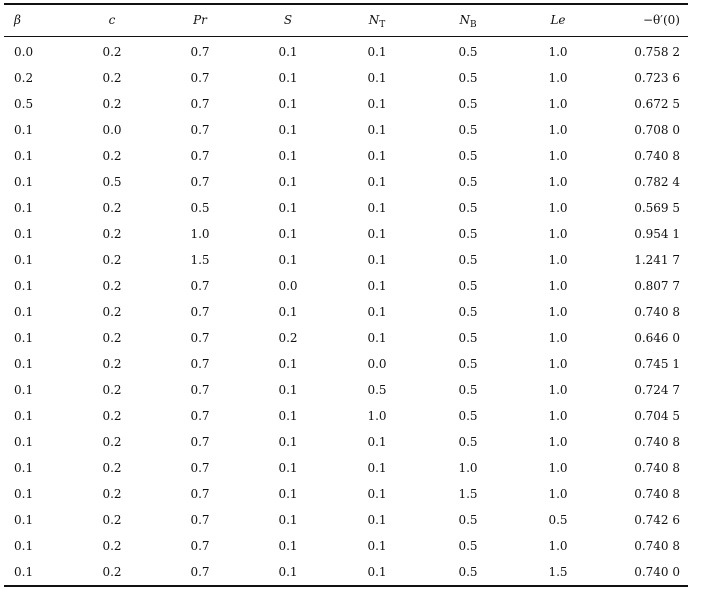 Image resolution: width=702 pixels, height=598 pixels. Describe the element at coordinates (657, 260) in the screenshot. I see `table-cell: 1.241 7` at that location.